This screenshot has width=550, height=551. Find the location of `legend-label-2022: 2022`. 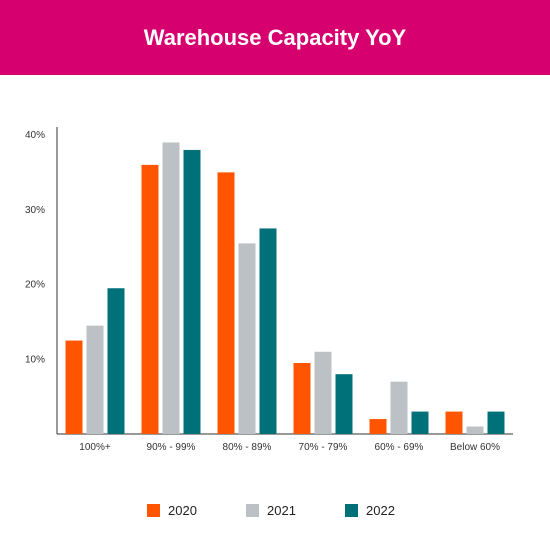

legend-label-2022: 2022 is located at coordinates (380, 510).